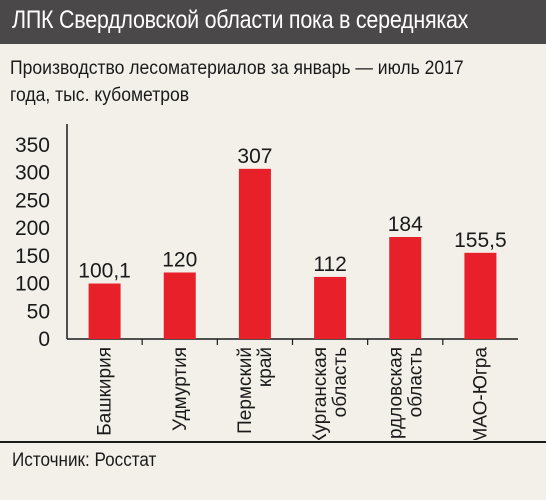  Describe the element at coordinates (179, 259) in the screenshot. I see `data-label: 120` at that location.